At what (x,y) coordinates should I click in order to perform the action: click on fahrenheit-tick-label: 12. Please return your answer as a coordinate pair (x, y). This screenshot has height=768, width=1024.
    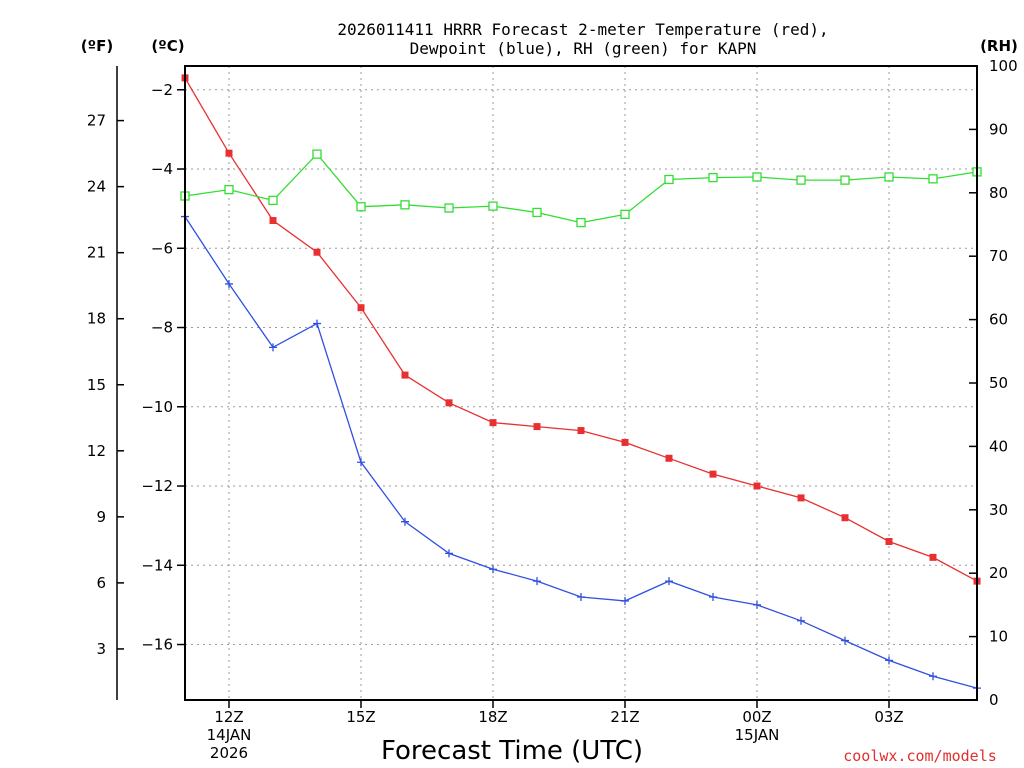
    Looking at the image, I should click on (96, 451).